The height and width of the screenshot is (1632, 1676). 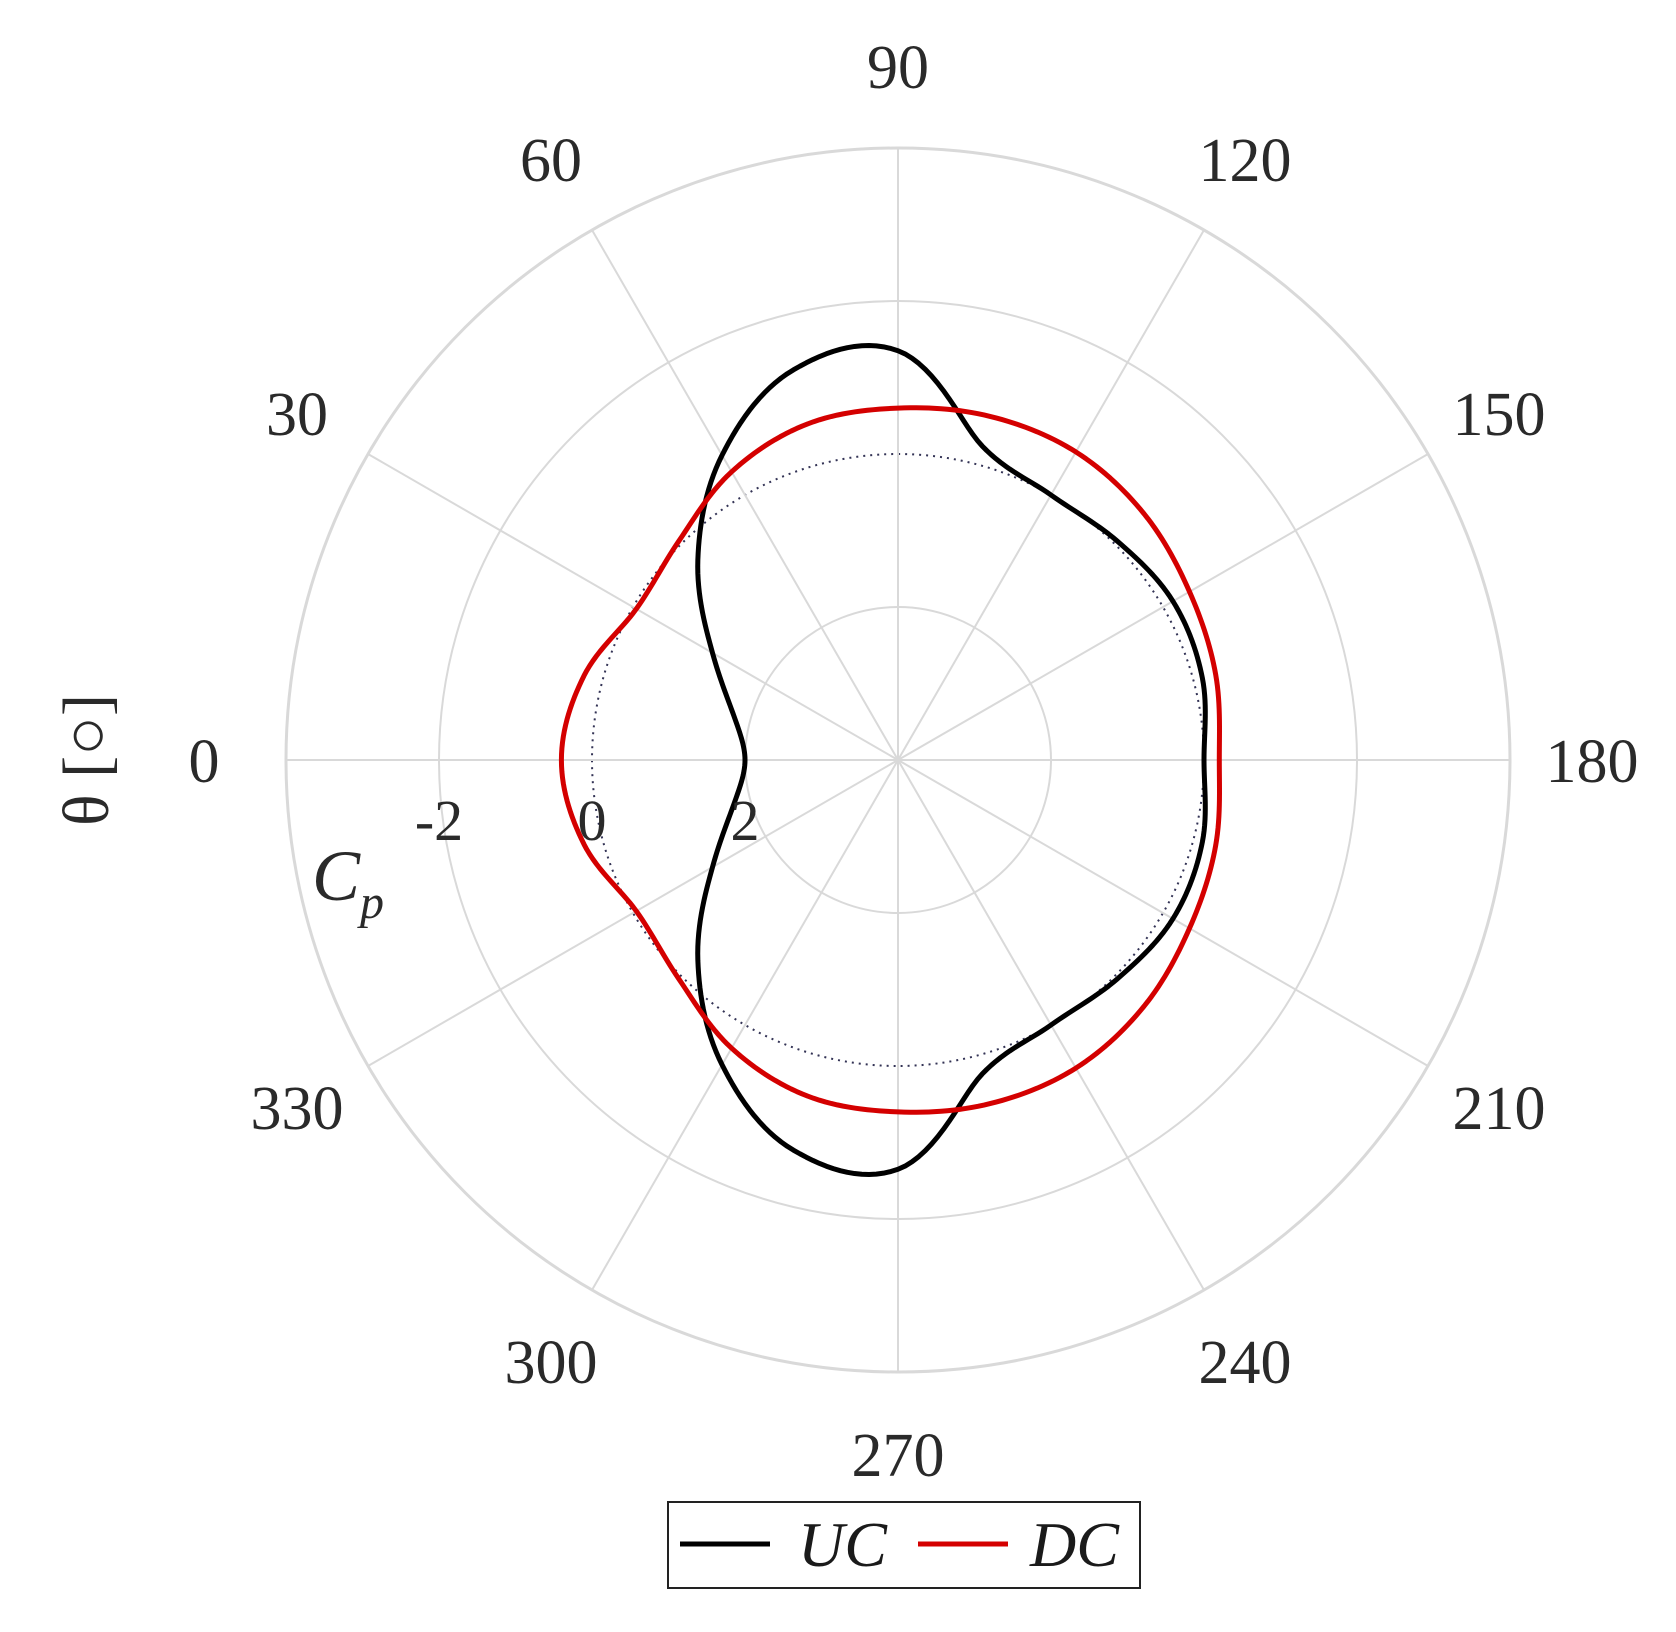 I want to click on angle-tick-label: 210, so click(x=1499, y=1109).